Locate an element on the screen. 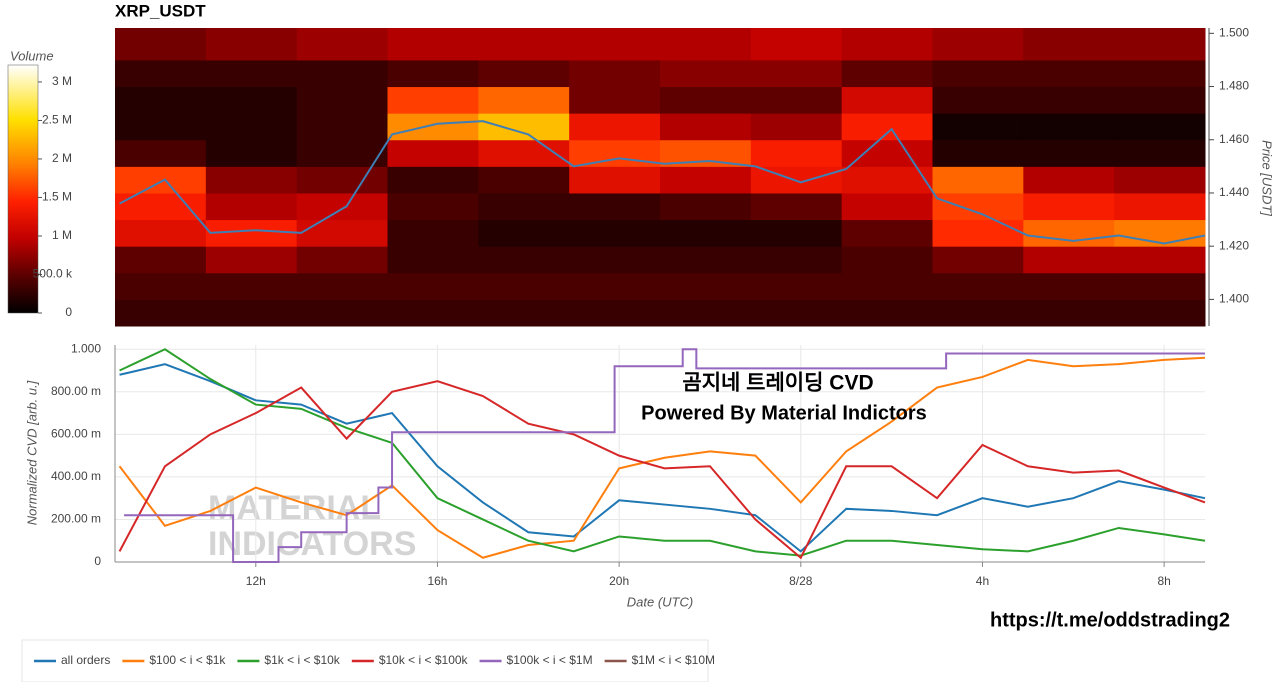 This screenshot has height=682, width=1280. legend-label: all orders is located at coordinates (85, 660).